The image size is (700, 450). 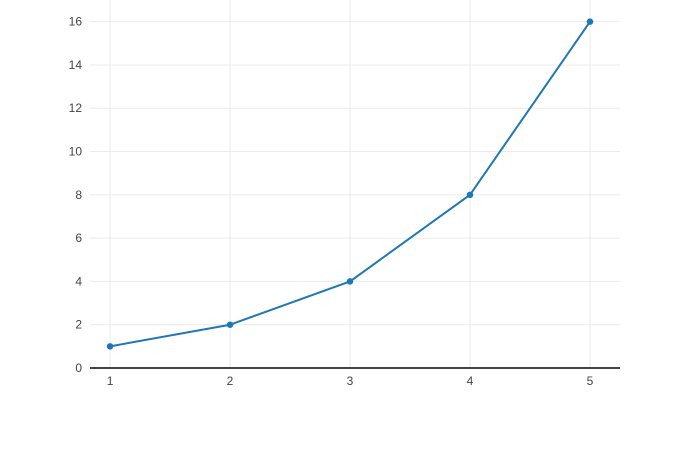 What do you see at coordinates (78, 195) in the screenshot?
I see `y-tick-label: 8` at bounding box center [78, 195].